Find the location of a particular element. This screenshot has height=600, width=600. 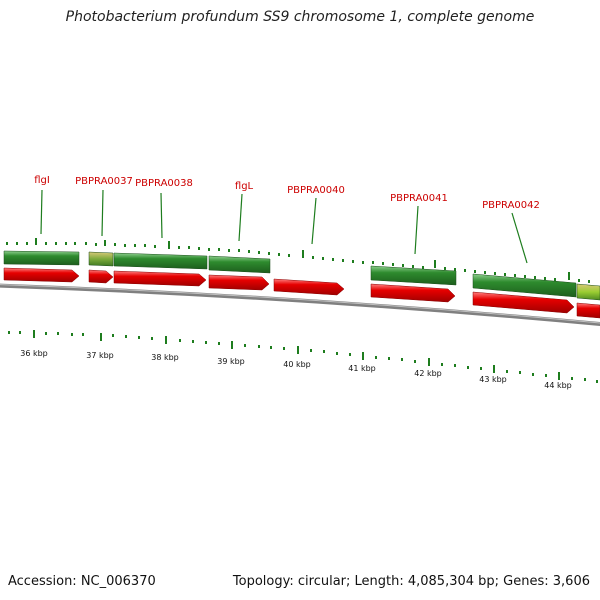

gene-label-PBPRA0042: PBPRA0042 is located at coordinates (511, 205).